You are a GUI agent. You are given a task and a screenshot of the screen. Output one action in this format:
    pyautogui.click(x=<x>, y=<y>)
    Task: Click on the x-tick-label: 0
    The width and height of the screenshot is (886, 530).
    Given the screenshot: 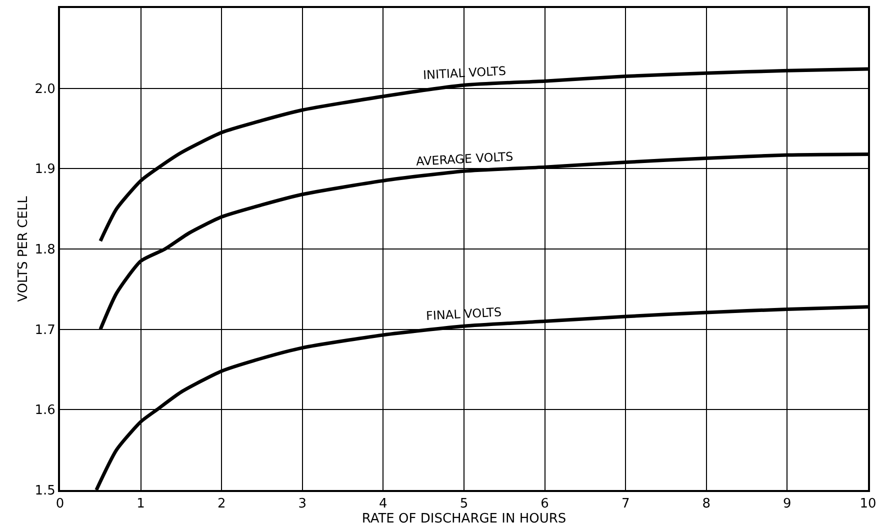 What is the action you would take?
    pyautogui.click(x=60, y=504)
    